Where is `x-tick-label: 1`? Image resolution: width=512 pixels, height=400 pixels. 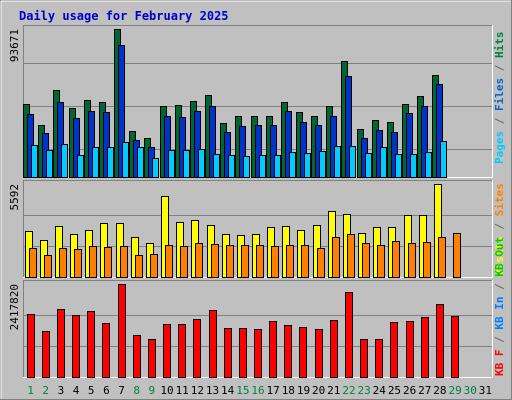 x-tick-label: 1 is located at coordinates (30, 390).